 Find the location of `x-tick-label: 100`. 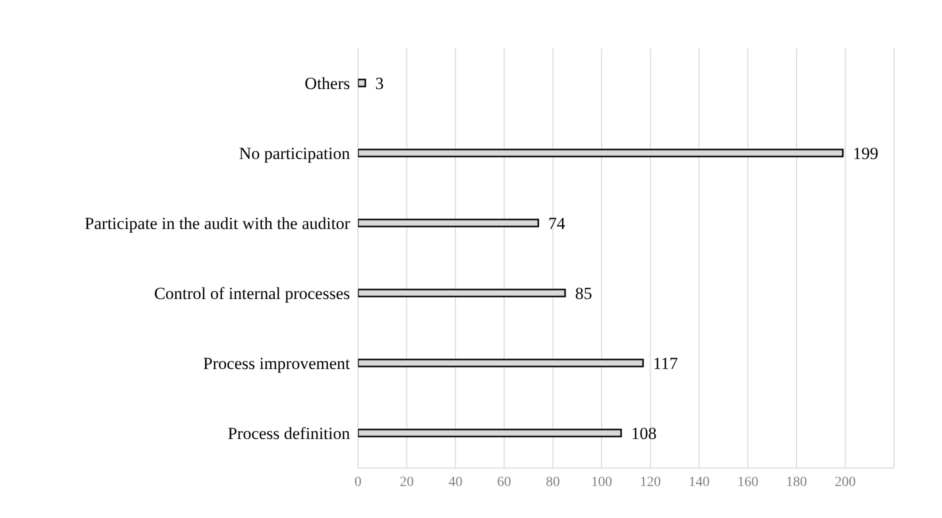

x-tick-label: 100 is located at coordinates (601, 482).